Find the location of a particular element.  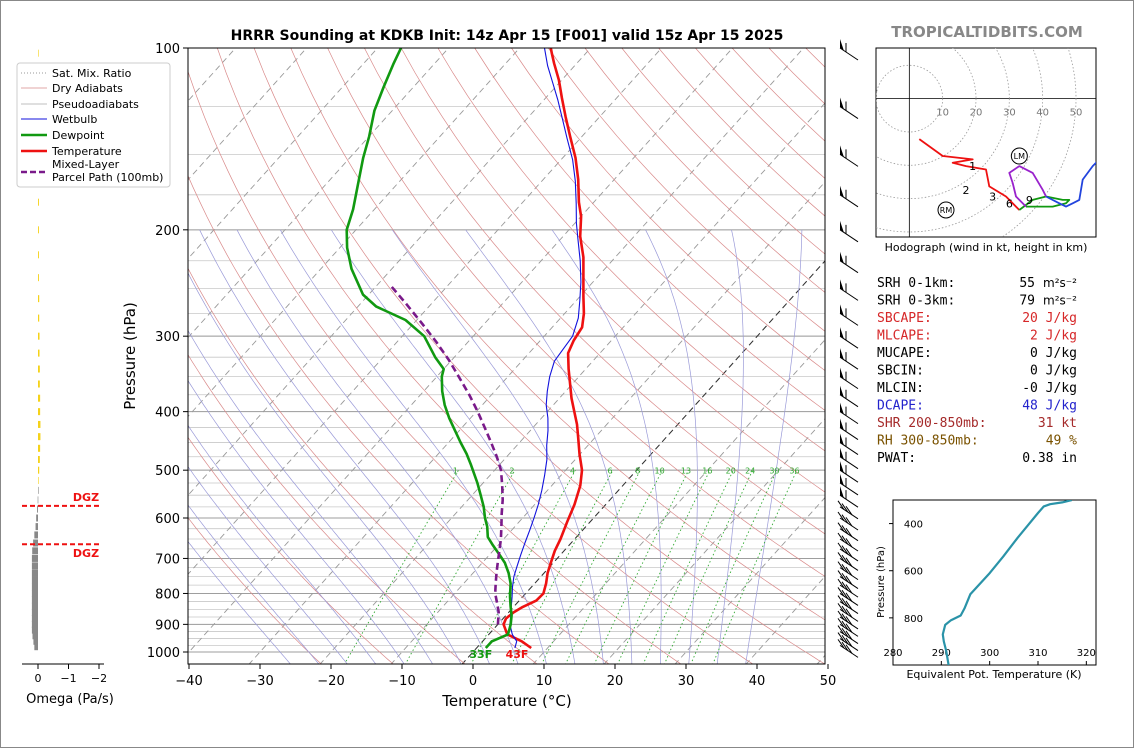

stat-value: 55 is located at coordinates (1027, 283).